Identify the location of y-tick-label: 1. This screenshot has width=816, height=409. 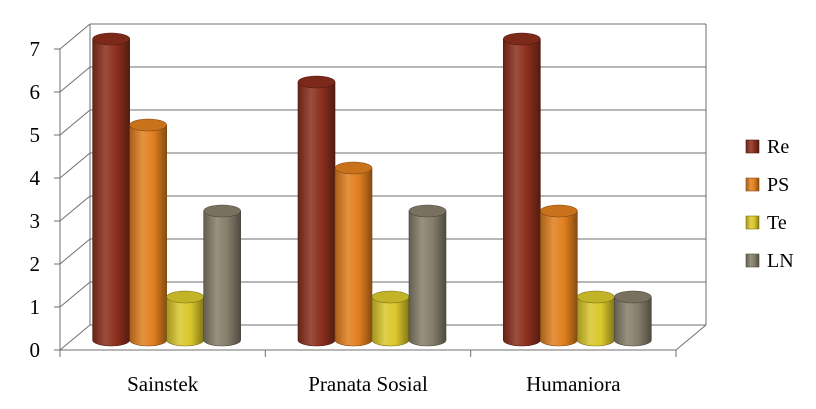
(35, 307).